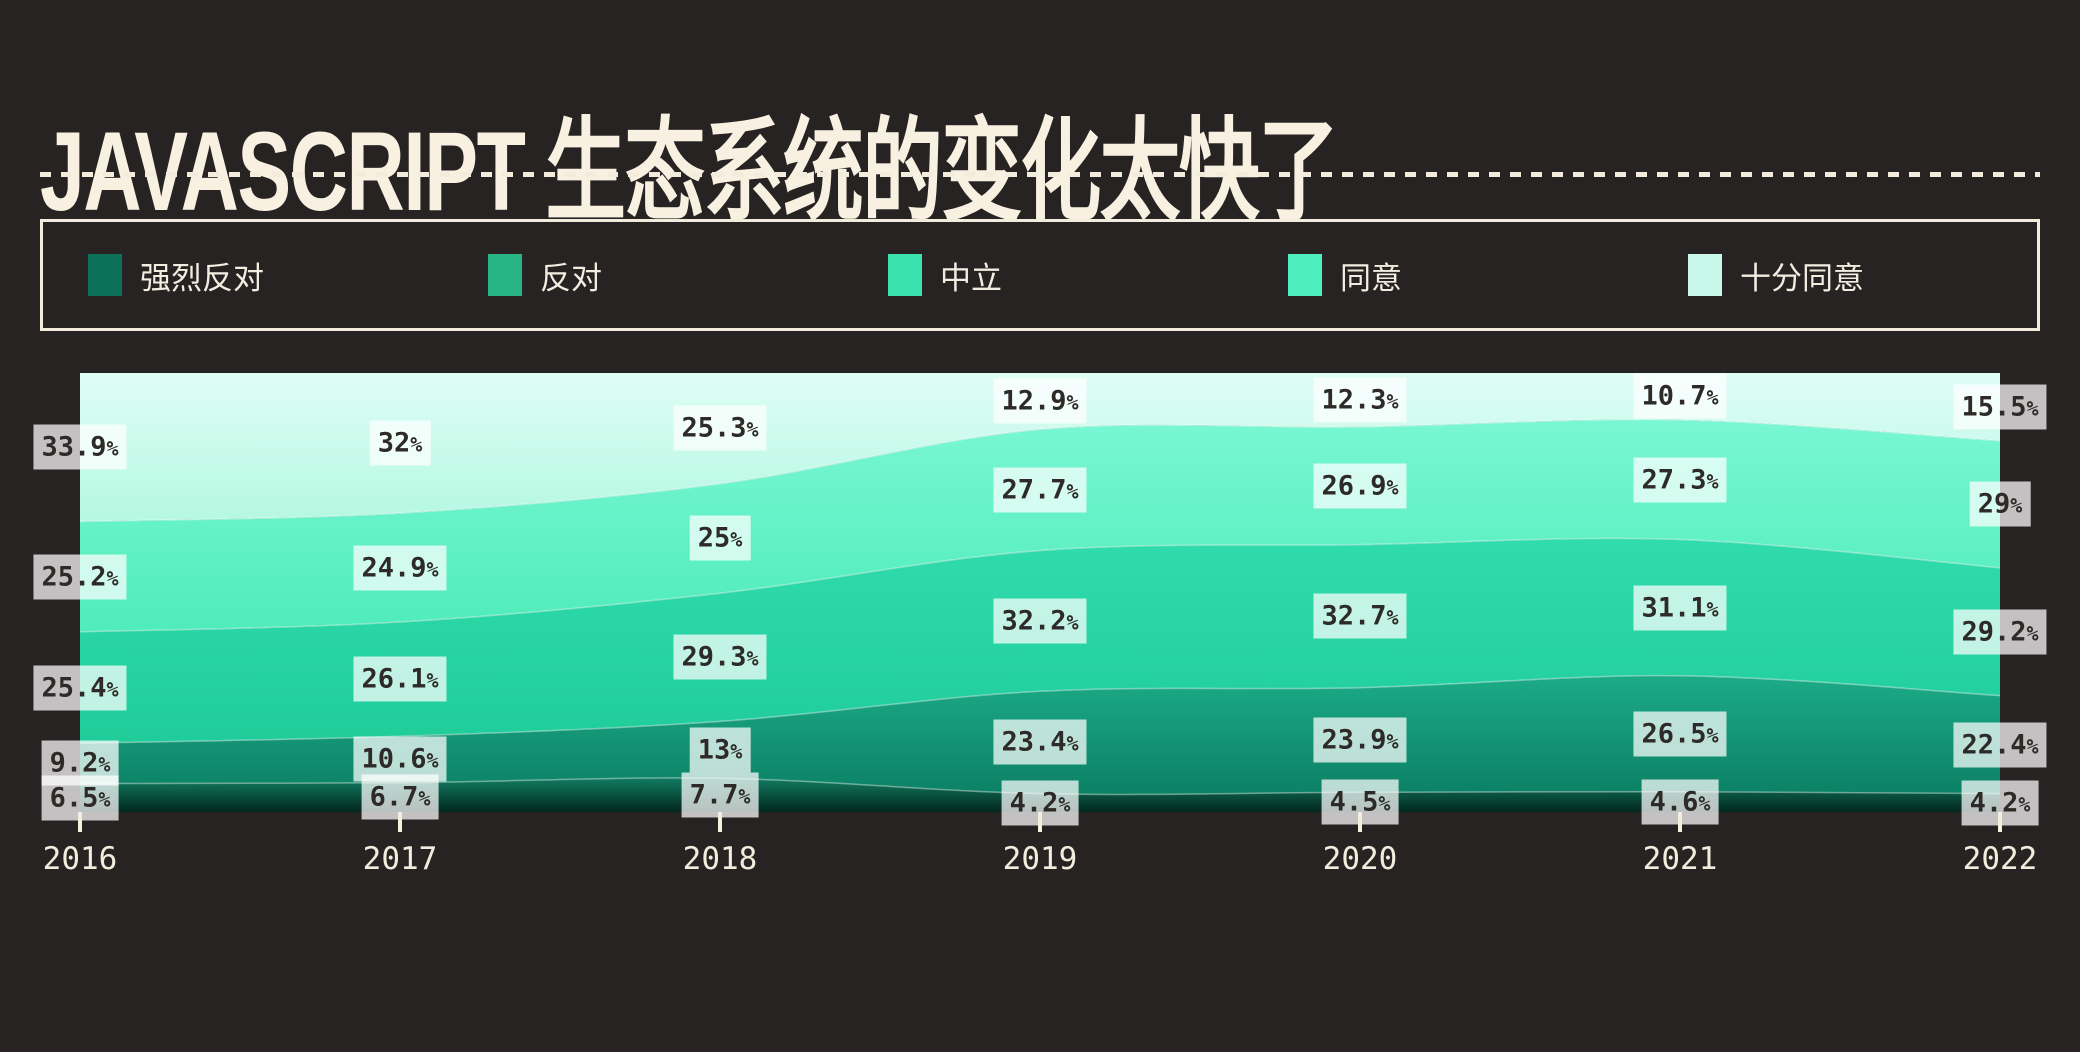 The image size is (2080, 1052). I want to click on value-label-disagree-2017: 10.6%, so click(400, 759).